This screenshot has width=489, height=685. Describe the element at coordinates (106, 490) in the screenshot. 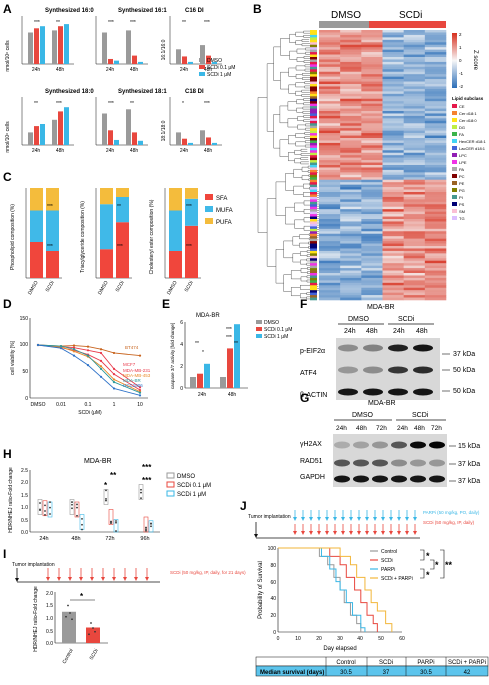

I see `h-point` at that location.